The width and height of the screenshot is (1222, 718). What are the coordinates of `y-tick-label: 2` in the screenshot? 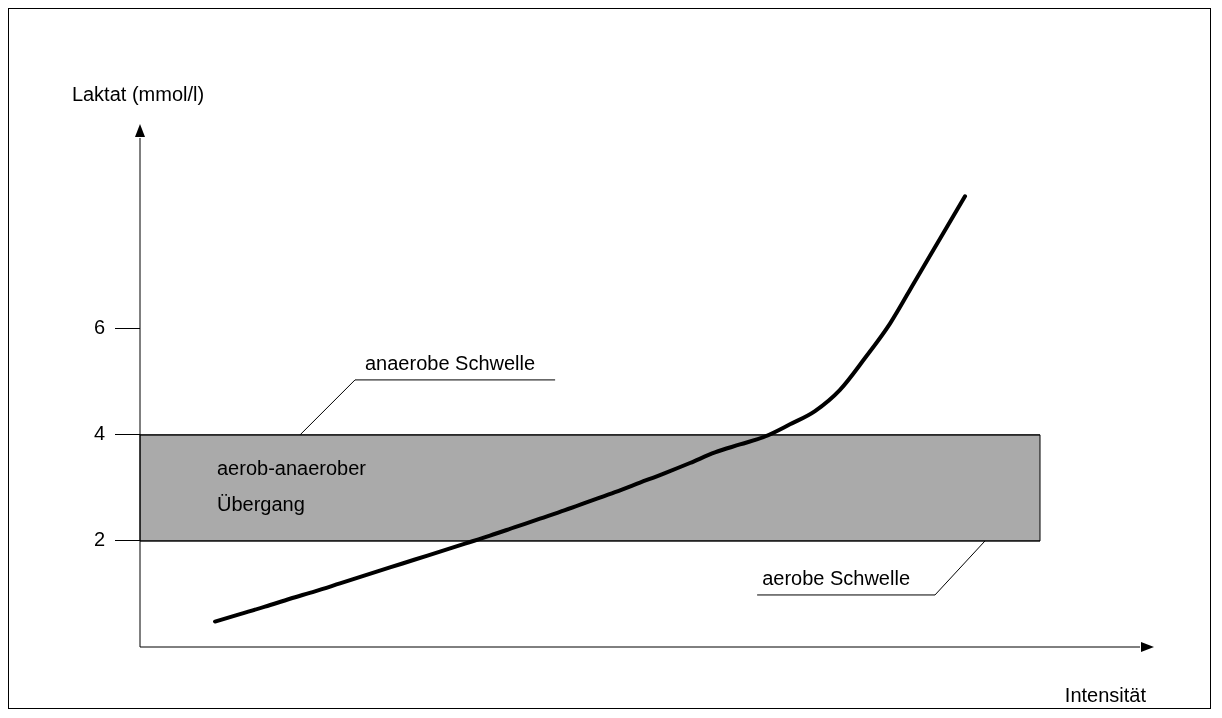 It's located at (99, 539).